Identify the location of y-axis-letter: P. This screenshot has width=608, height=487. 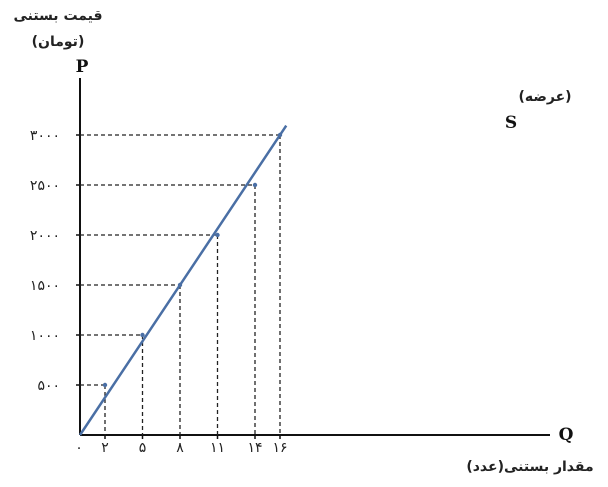
(82, 67).